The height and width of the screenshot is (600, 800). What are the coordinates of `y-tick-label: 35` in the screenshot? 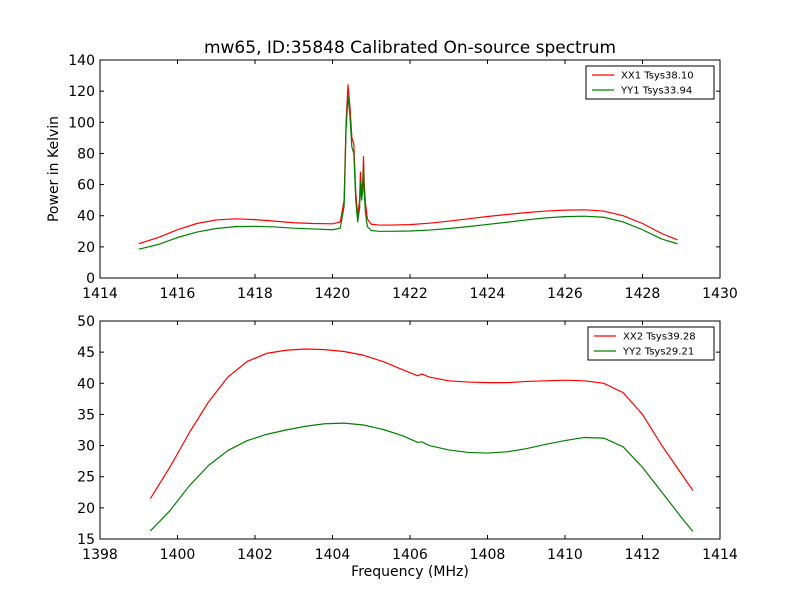 It's located at (86, 415).